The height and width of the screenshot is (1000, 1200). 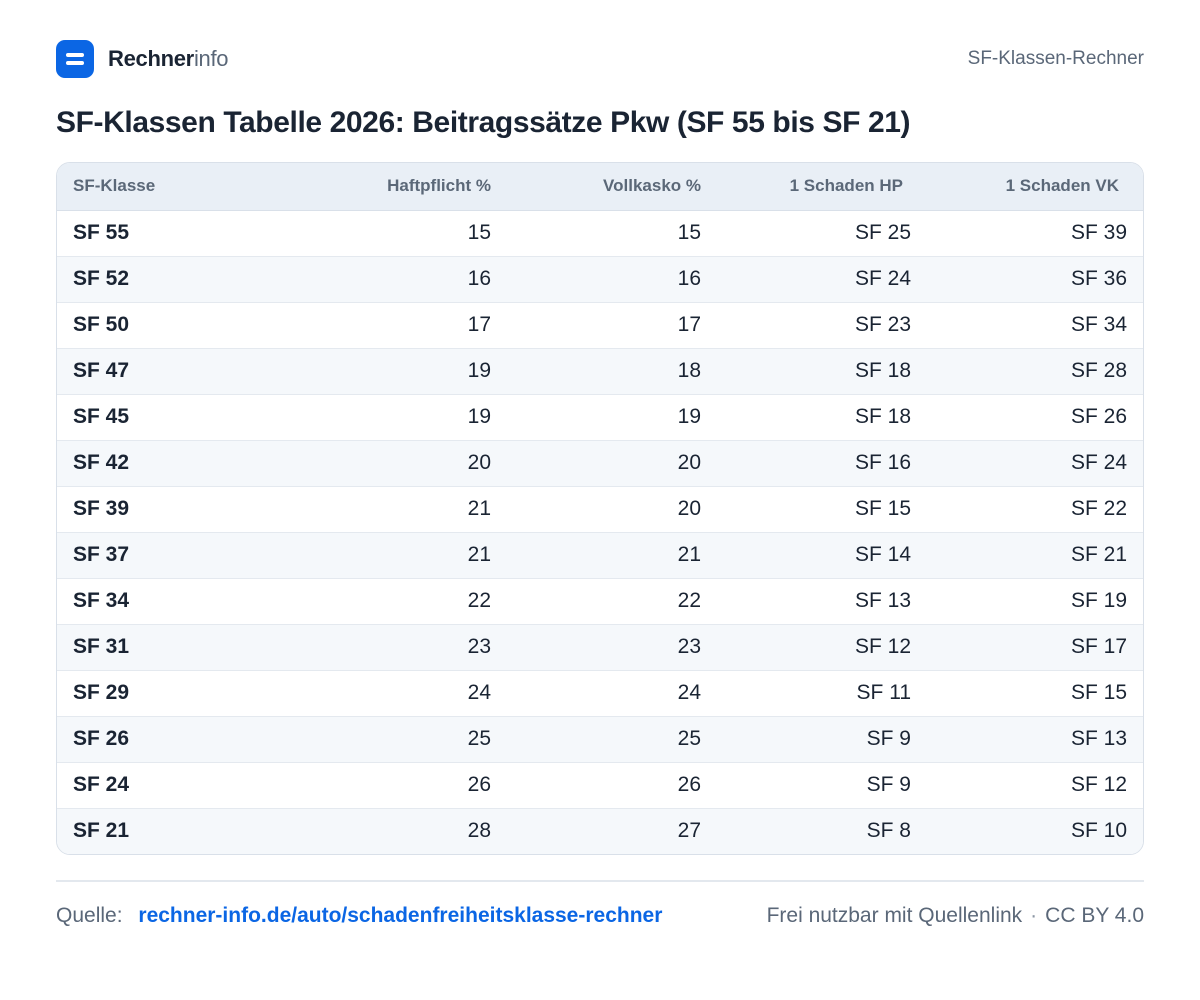 I want to click on cell-schaden-hp: SF 25, so click(x=882, y=232).